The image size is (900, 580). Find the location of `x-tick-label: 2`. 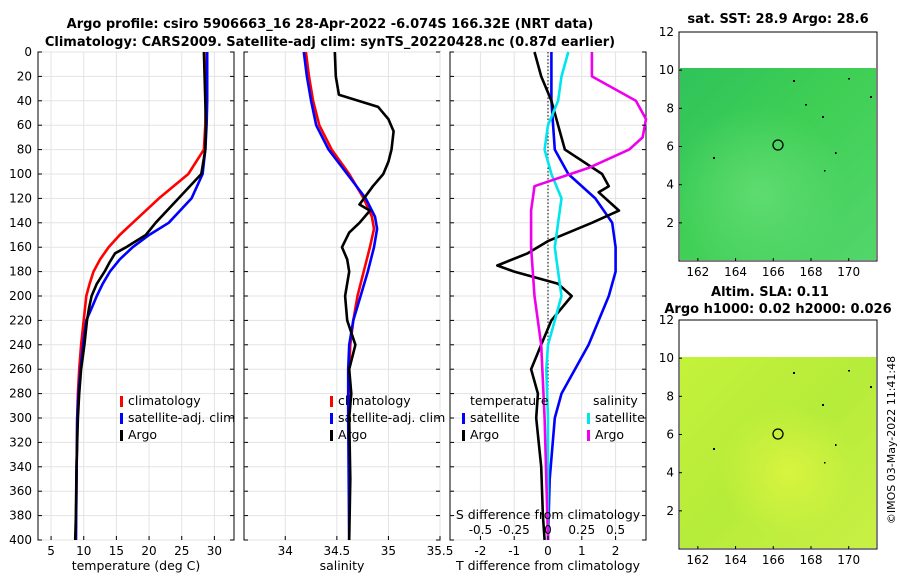

x-tick-label: 2 is located at coordinates (616, 551).